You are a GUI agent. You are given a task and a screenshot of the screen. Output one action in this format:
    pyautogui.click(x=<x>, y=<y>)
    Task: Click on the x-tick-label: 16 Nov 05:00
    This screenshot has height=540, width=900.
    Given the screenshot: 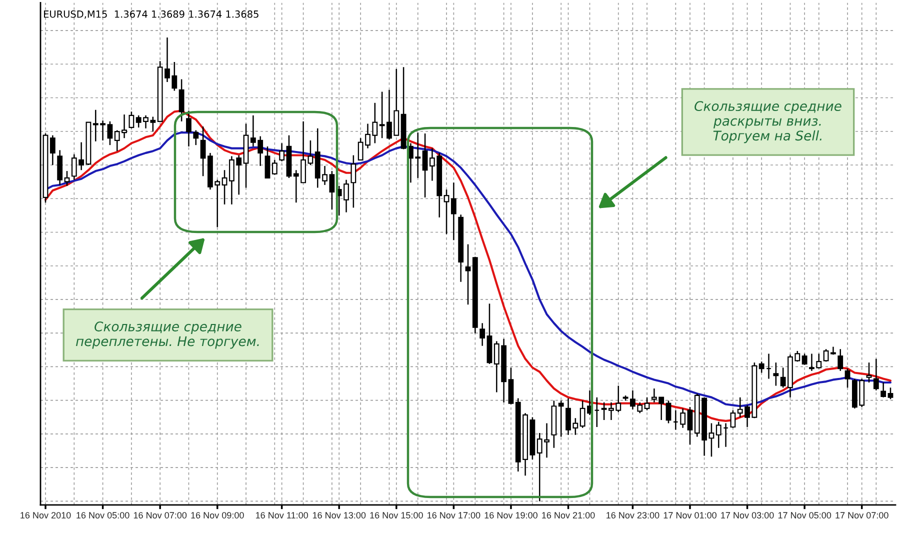 What is the action you would take?
    pyautogui.click(x=103, y=515)
    